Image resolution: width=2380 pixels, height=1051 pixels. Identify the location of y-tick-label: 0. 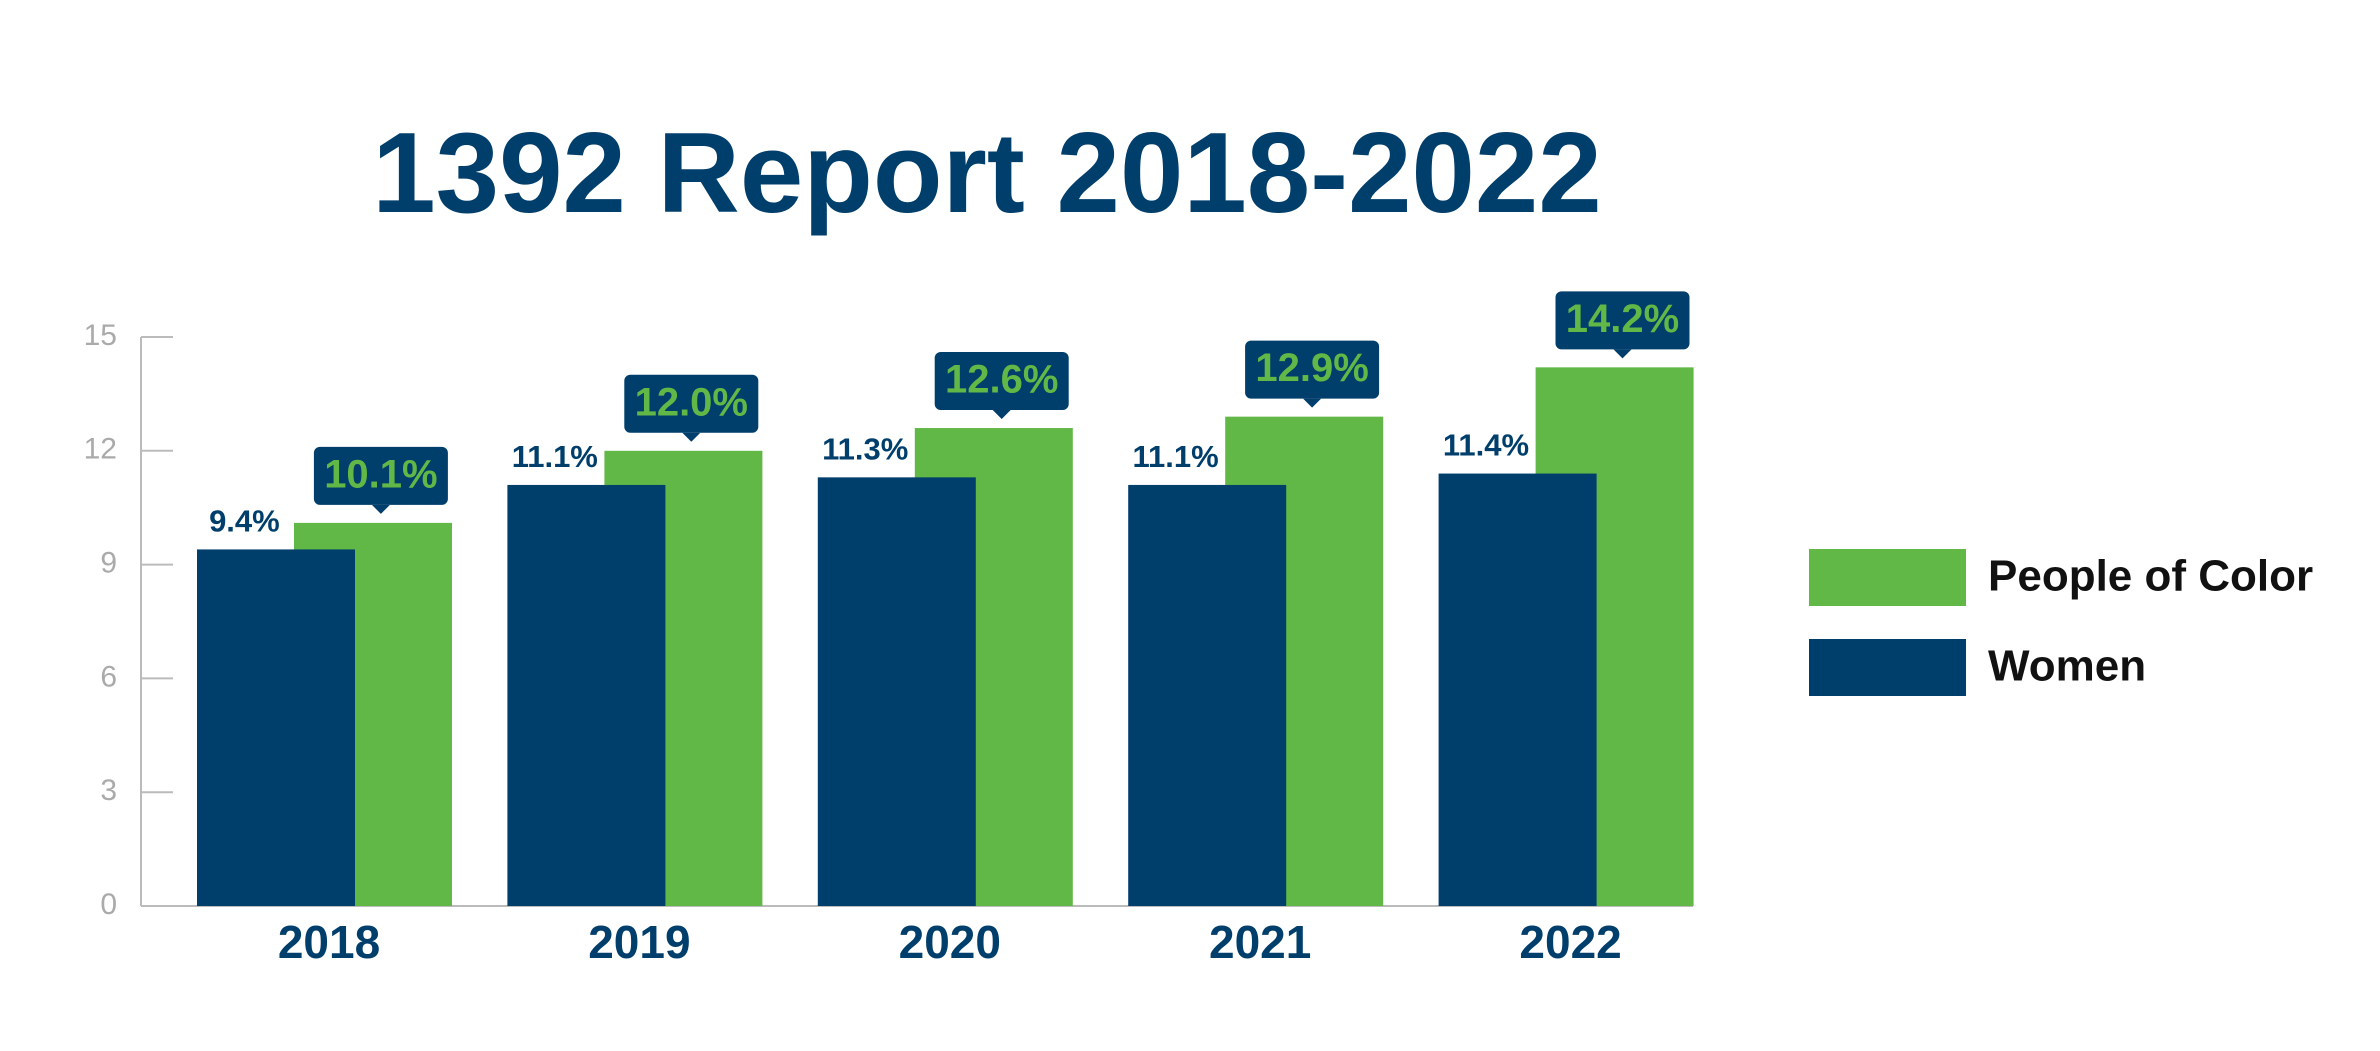
(108, 904).